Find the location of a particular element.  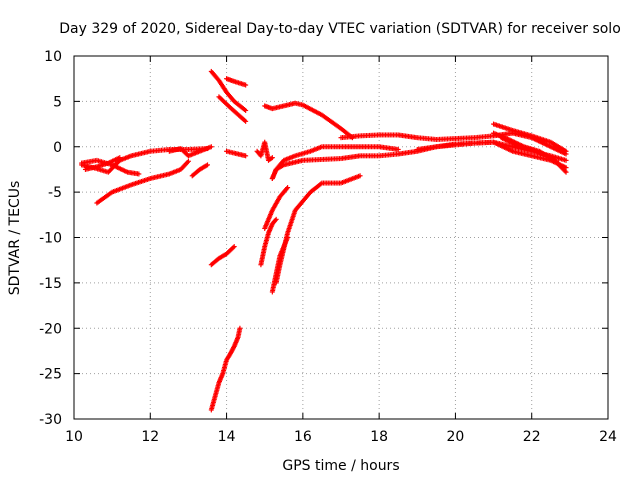

y-tick-label: 10 is located at coordinates (53, 57).